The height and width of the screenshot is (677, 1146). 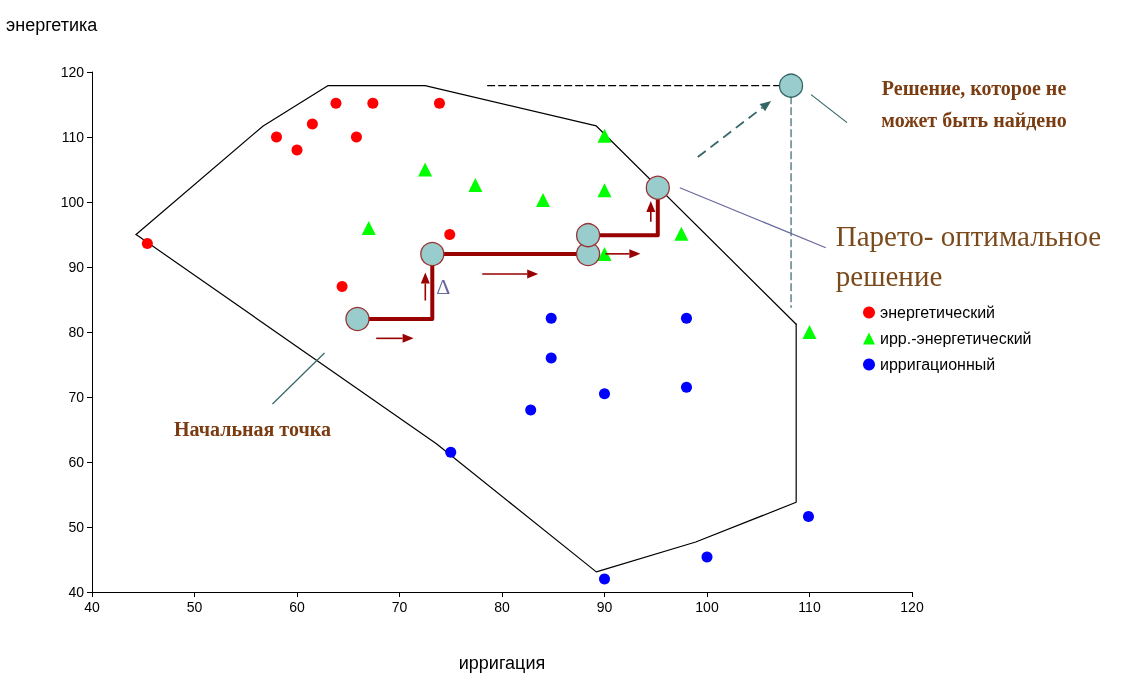 What do you see at coordinates (76, 527) in the screenshot?
I see `y-tick-label: 50` at bounding box center [76, 527].